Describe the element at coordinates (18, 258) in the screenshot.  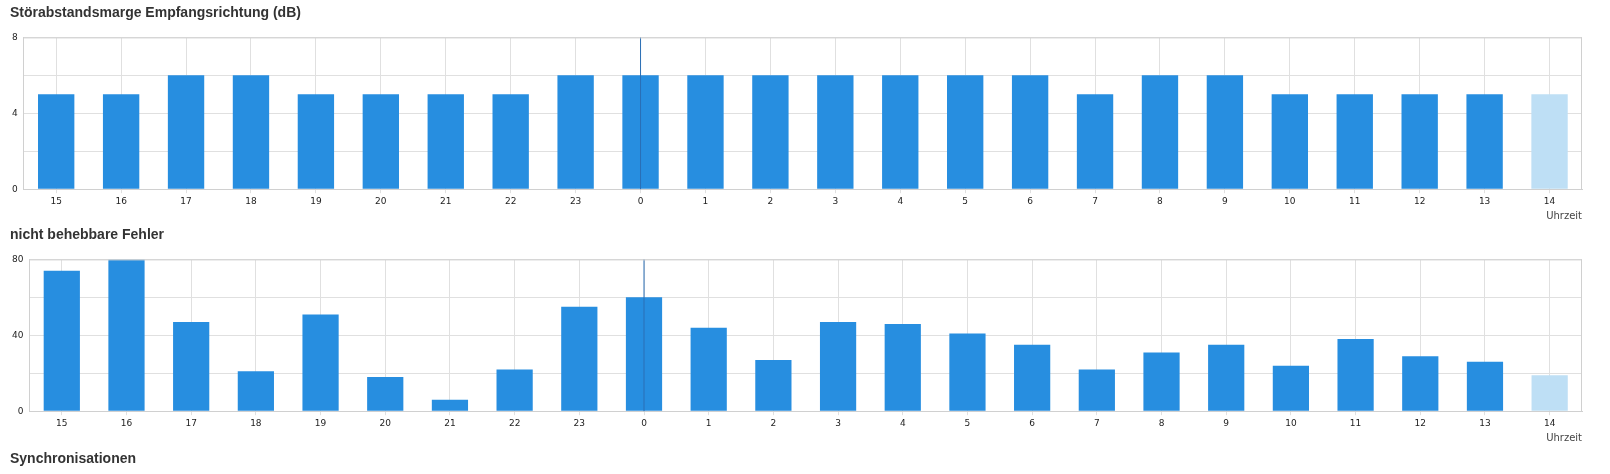
I see `y-tick-label: 80` at that location.